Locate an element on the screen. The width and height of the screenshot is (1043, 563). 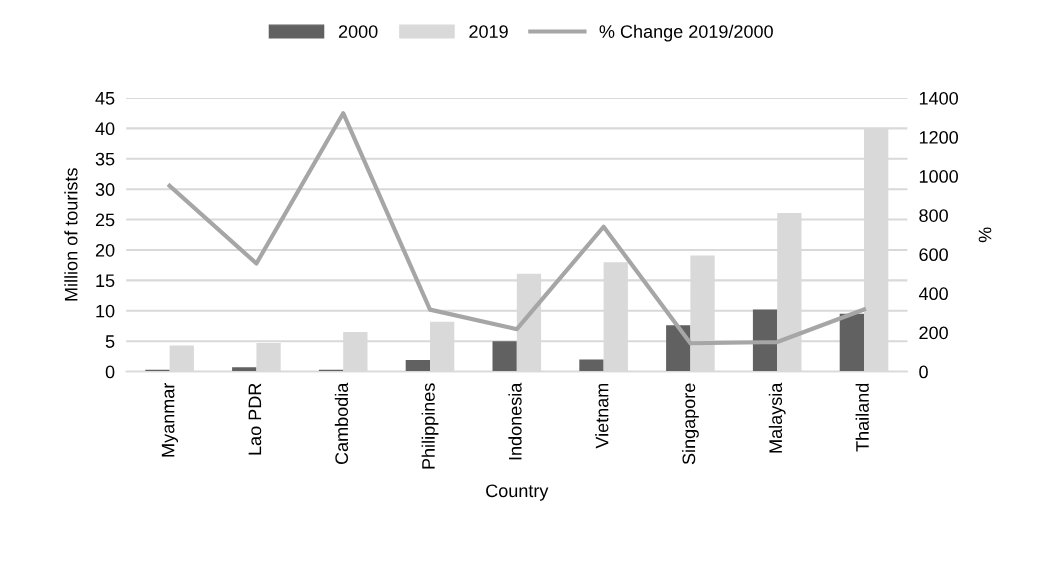
y-axis-title: Million of tourists is located at coordinates (71, 234).